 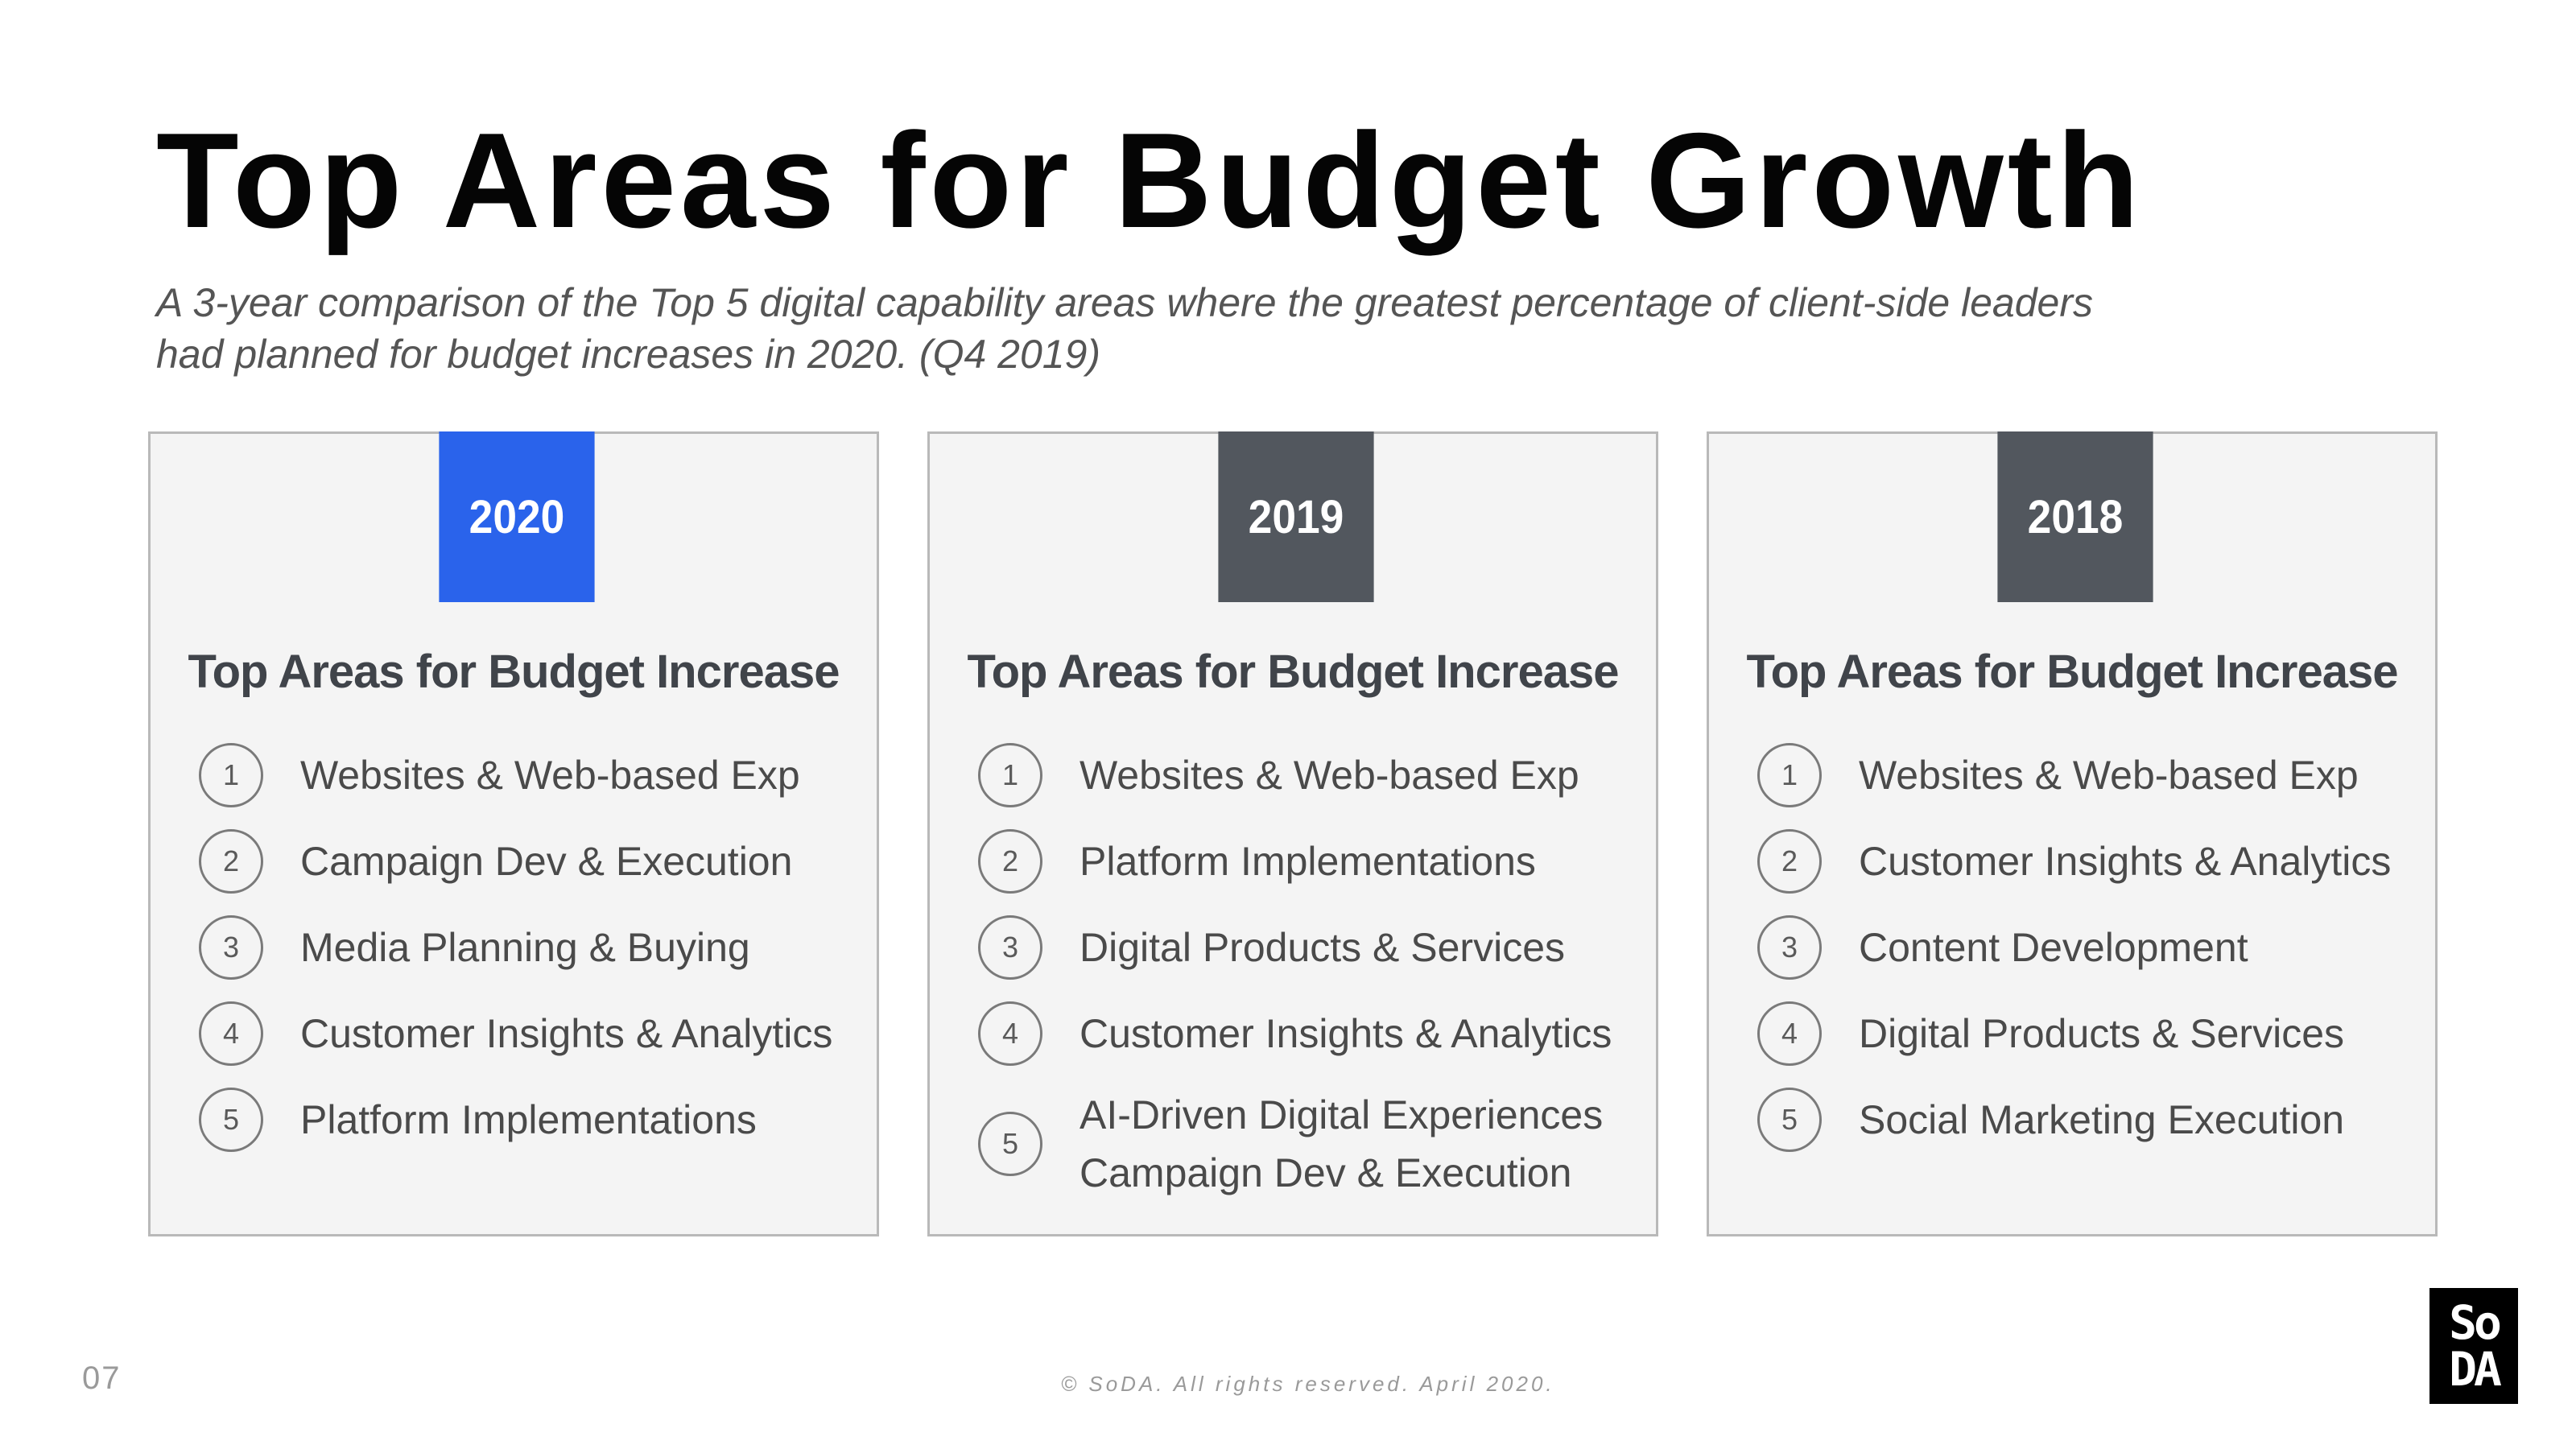 What do you see at coordinates (1308, 1384) in the screenshot?
I see `copyright-footer: © SoDA. All rights reserved. April 2020.` at bounding box center [1308, 1384].